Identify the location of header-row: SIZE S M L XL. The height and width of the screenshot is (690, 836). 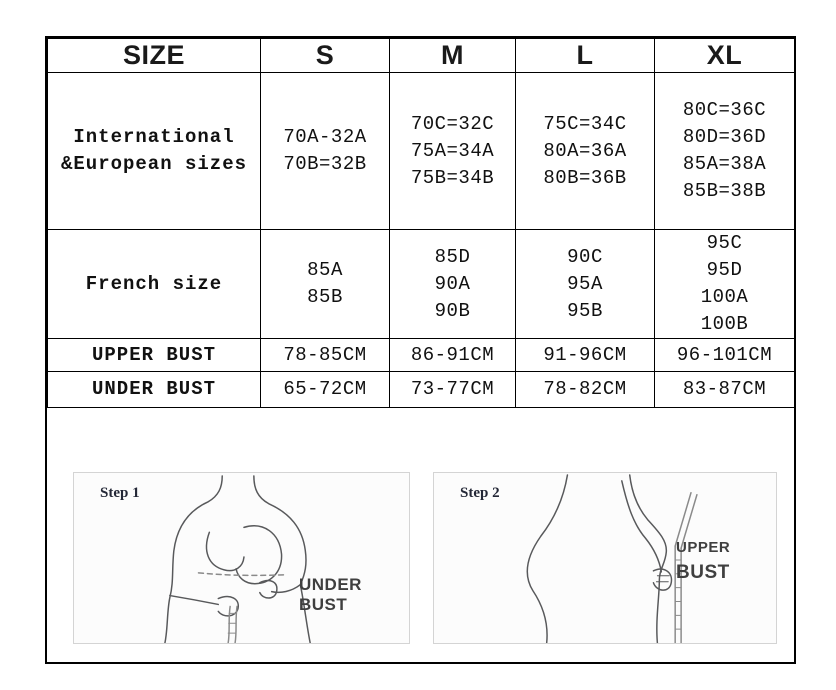
(421, 55).